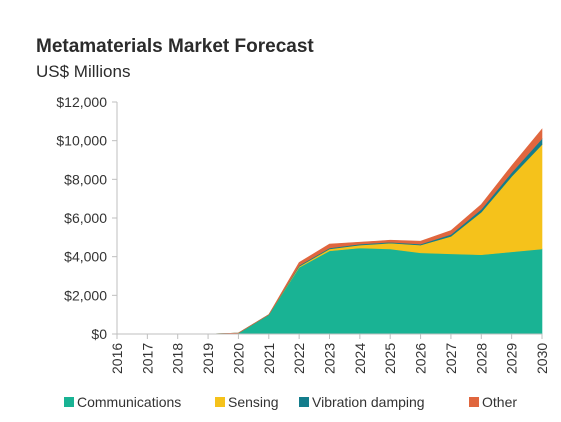 The image size is (561, 422). I want to click on y-tick-label: $2,000, so click(85, 295).